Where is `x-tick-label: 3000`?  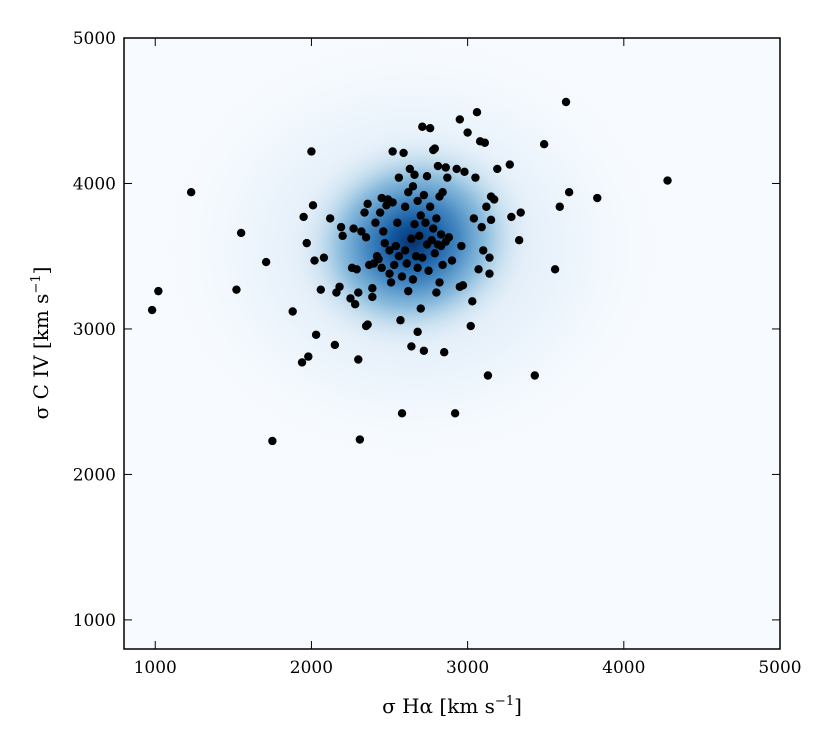
x-tick-label: 3000 is located at coordinates (467, 668).